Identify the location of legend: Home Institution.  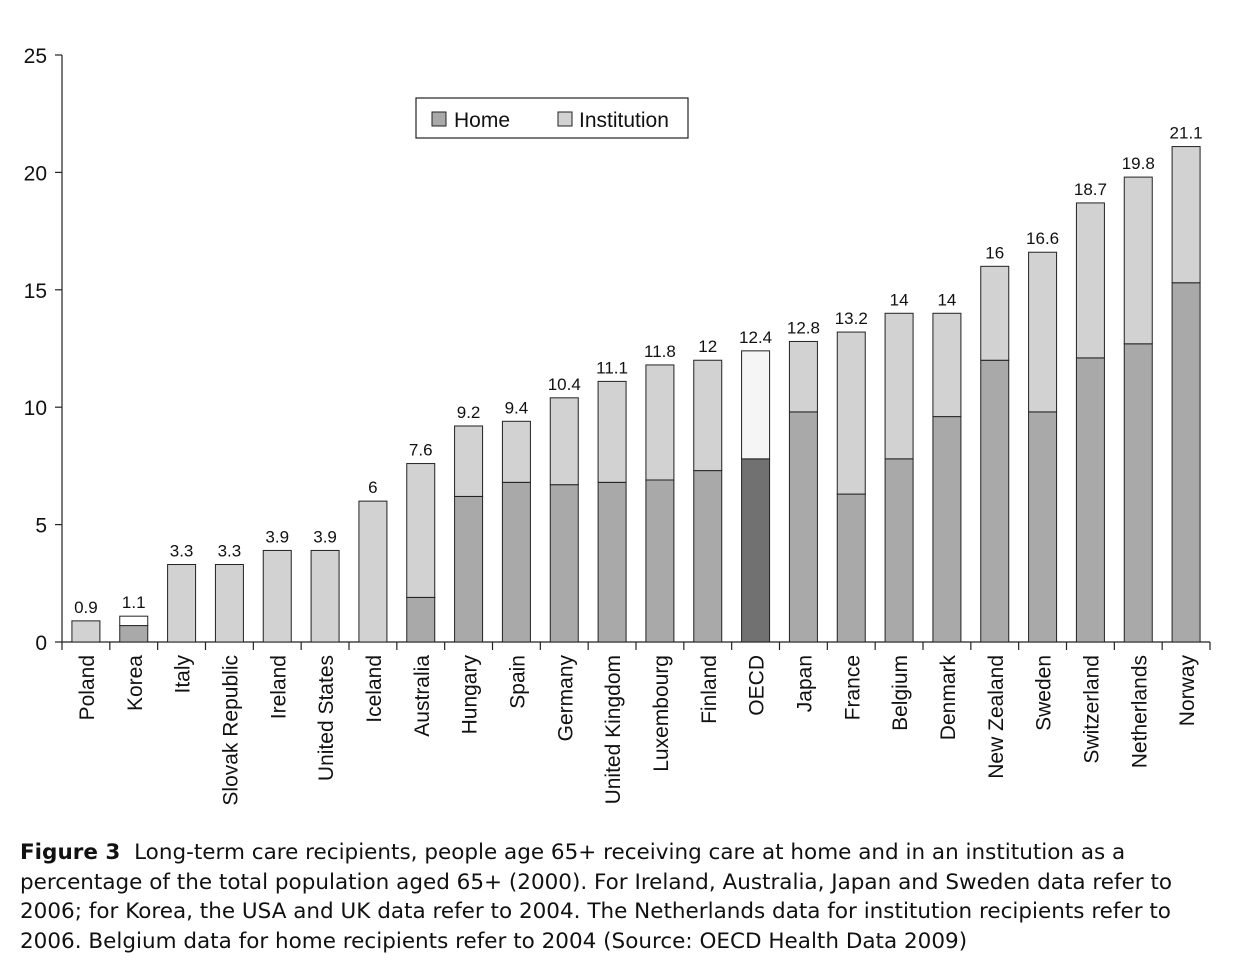
(552, 118).